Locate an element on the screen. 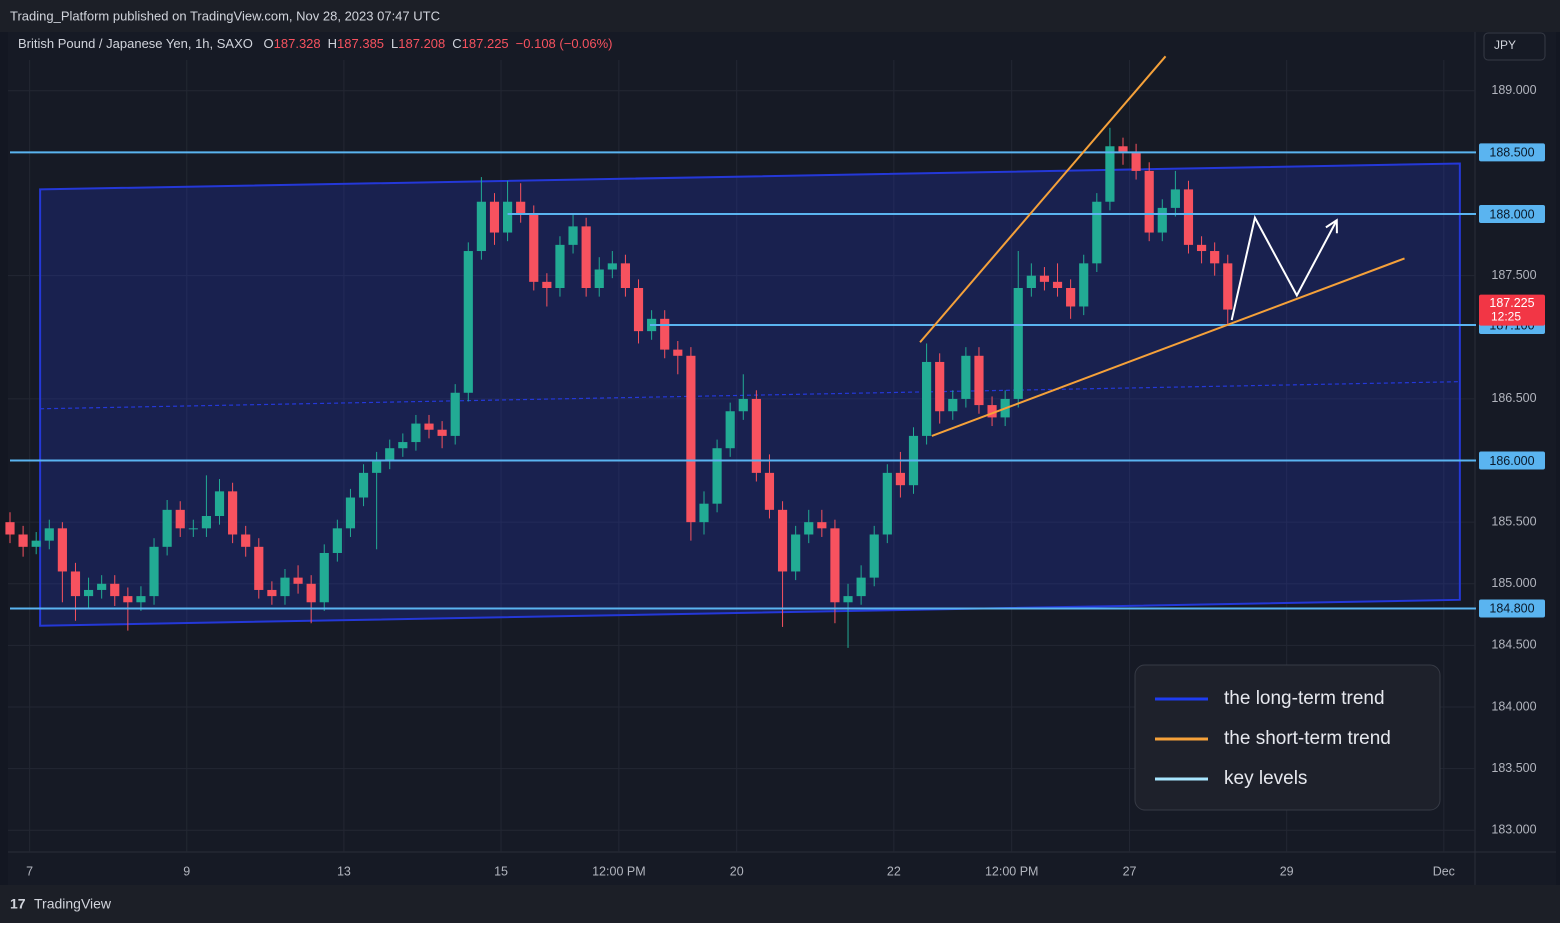 This screenshot has height=928, width=1560. x-tick-label: 29 is located at coordinates (1287, 871).